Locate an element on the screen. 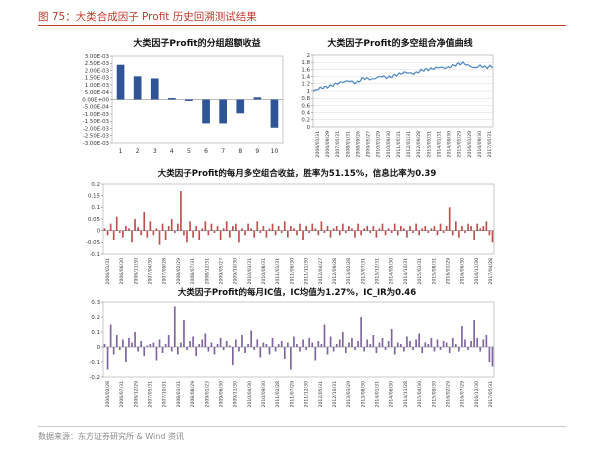  x-tick-label: 4 is located at coordinates (172, 151).